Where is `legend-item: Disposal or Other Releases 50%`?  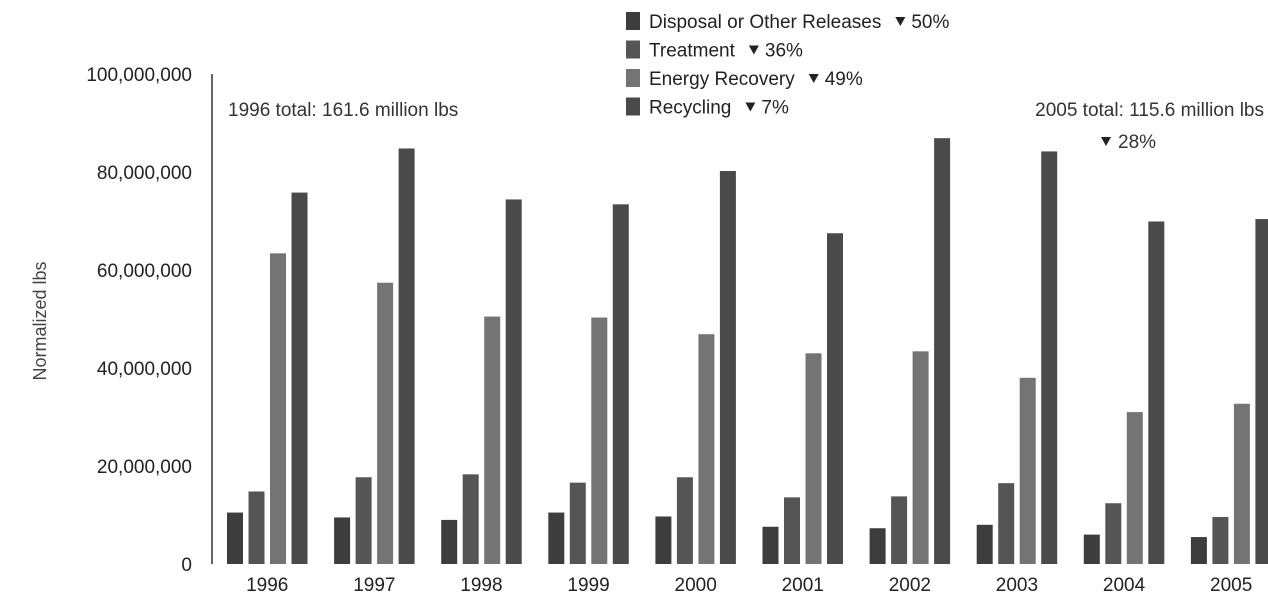
legend-item: Disposal or Other Releases 50% is located at coordinates (787, 22).